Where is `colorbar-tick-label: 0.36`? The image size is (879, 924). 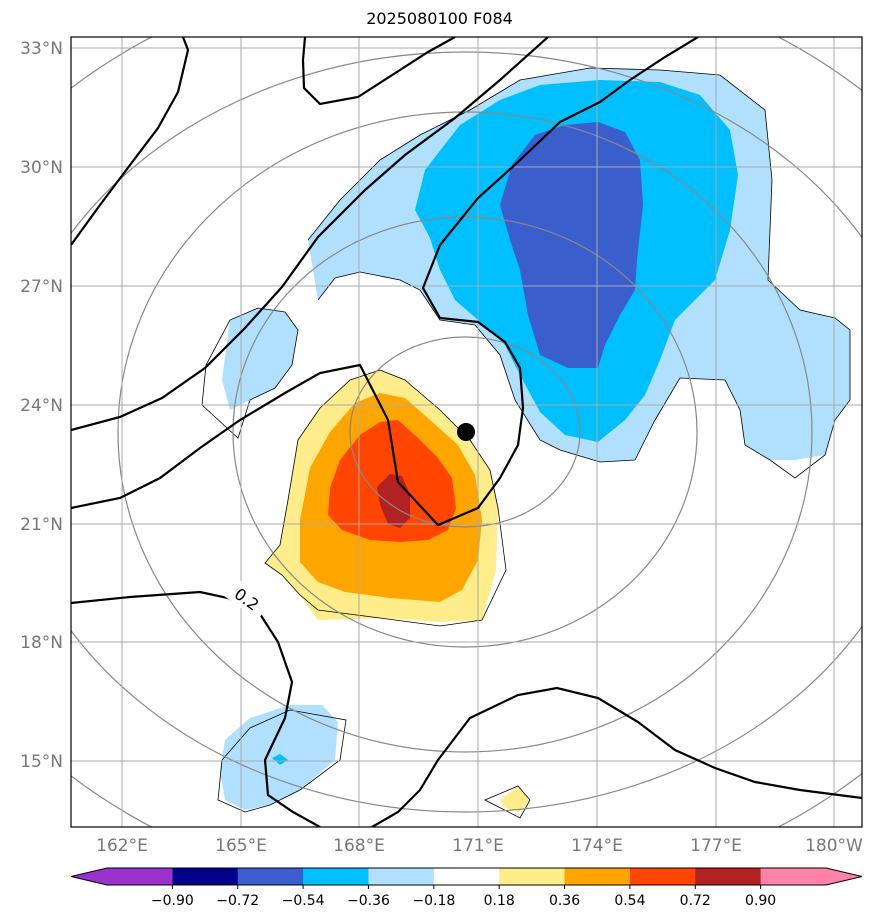 colorbar-tick-label: 0.36 is located at coordinates (564, 901).